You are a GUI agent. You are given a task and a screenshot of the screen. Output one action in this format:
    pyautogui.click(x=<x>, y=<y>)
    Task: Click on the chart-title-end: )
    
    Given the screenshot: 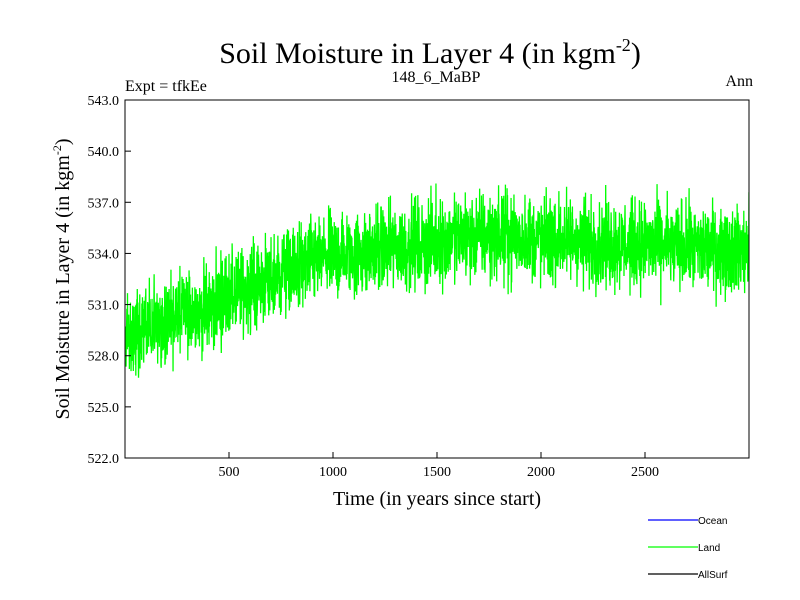 What is the action you would take?
    pyautogui.click(x=636, y=53)
    